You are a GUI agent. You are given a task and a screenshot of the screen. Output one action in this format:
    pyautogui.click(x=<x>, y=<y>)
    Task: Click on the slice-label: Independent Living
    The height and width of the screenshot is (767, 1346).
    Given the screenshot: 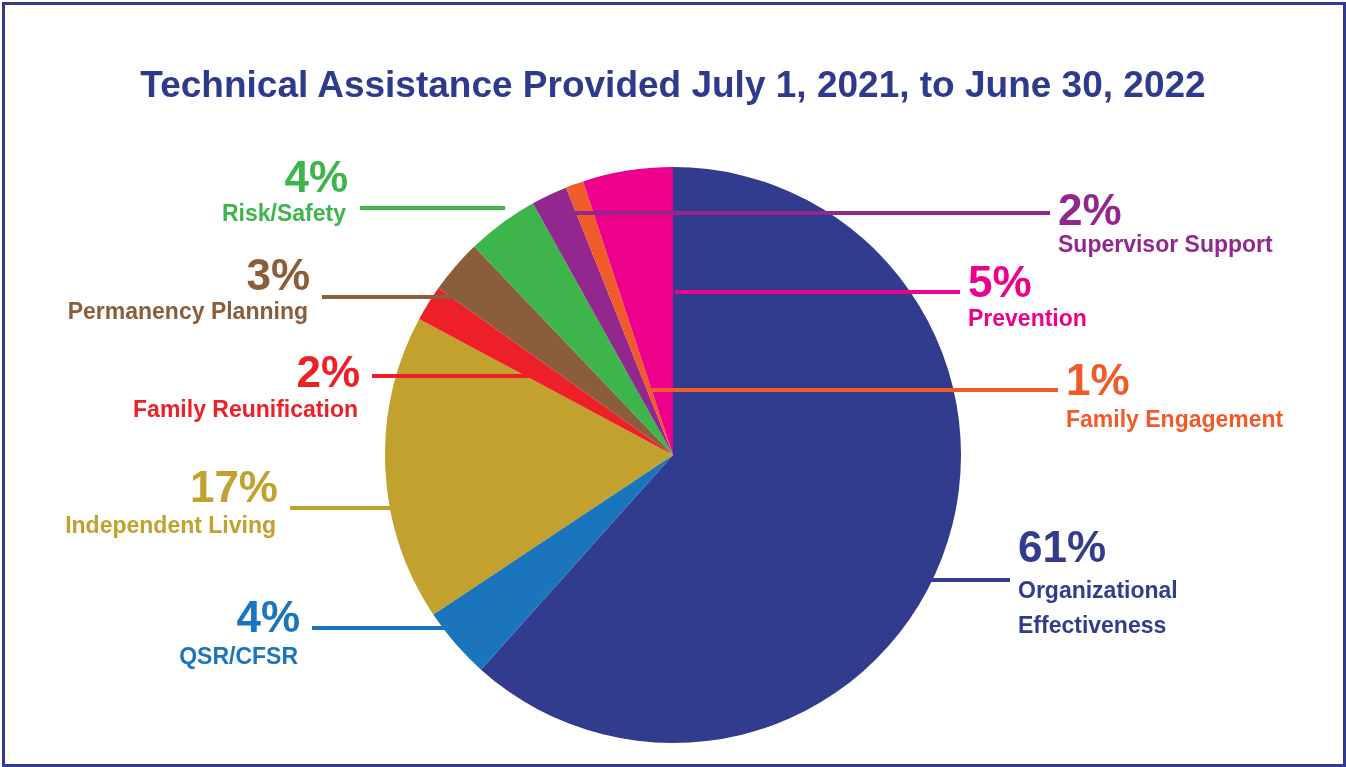 What is the action you would take?
    pyautogui.click(x=170, y=525)
    